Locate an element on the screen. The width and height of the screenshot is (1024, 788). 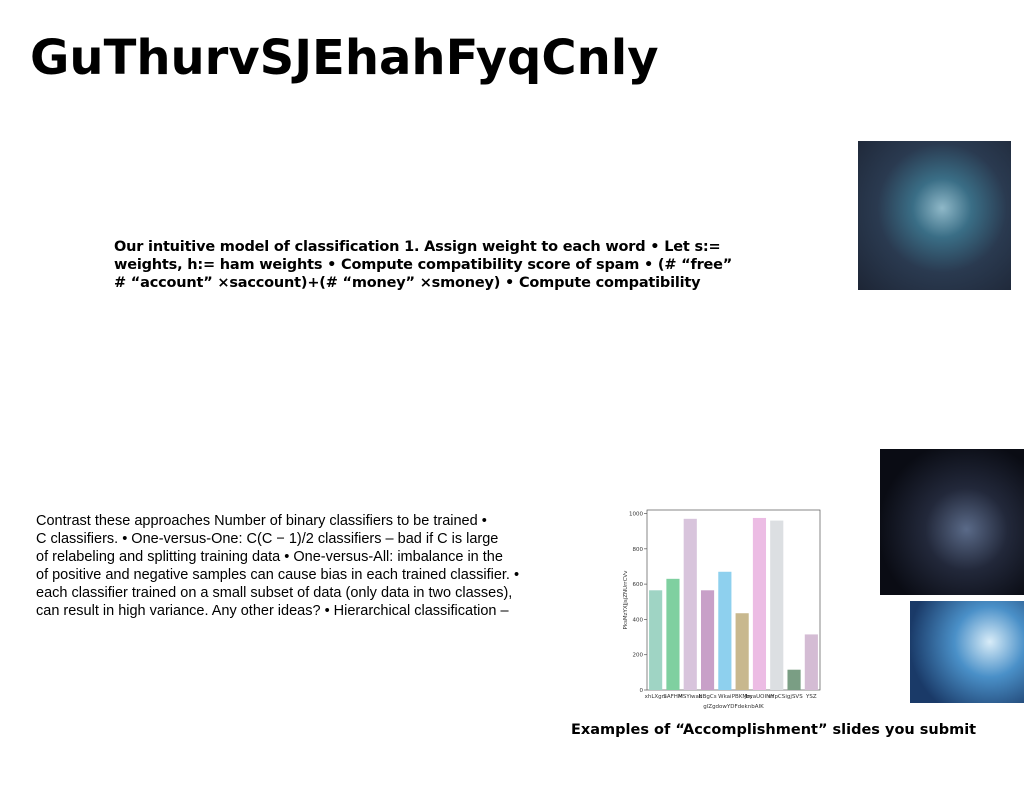
x-tick-label: YSZ is located at coordinates (811, 697).